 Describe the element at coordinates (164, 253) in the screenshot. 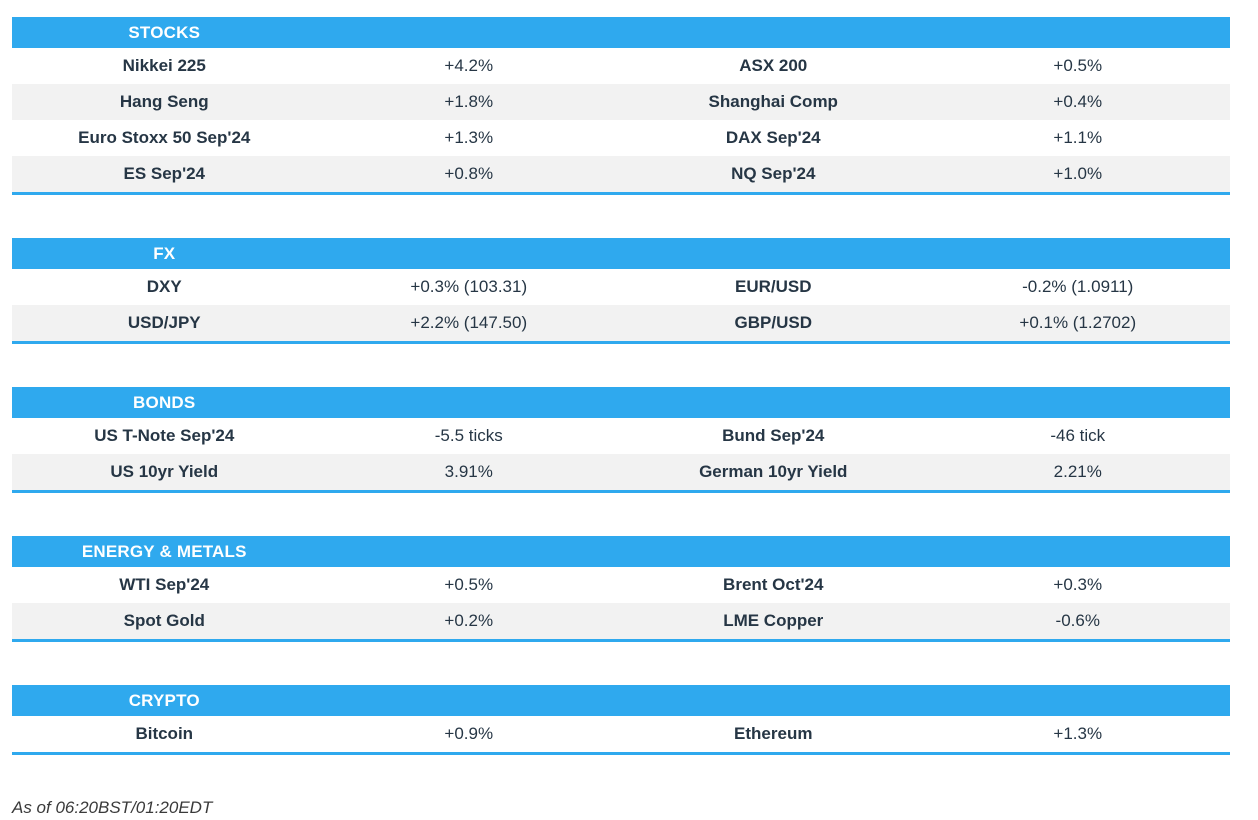

I see `section-title: FX` at that location.